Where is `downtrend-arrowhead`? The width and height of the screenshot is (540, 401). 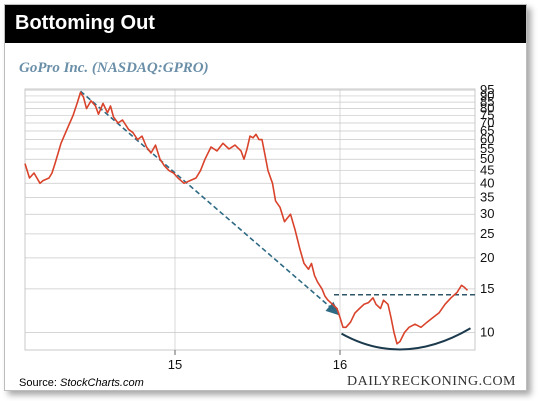
downtrend-arrowhead is located at coordinates (333, 308).